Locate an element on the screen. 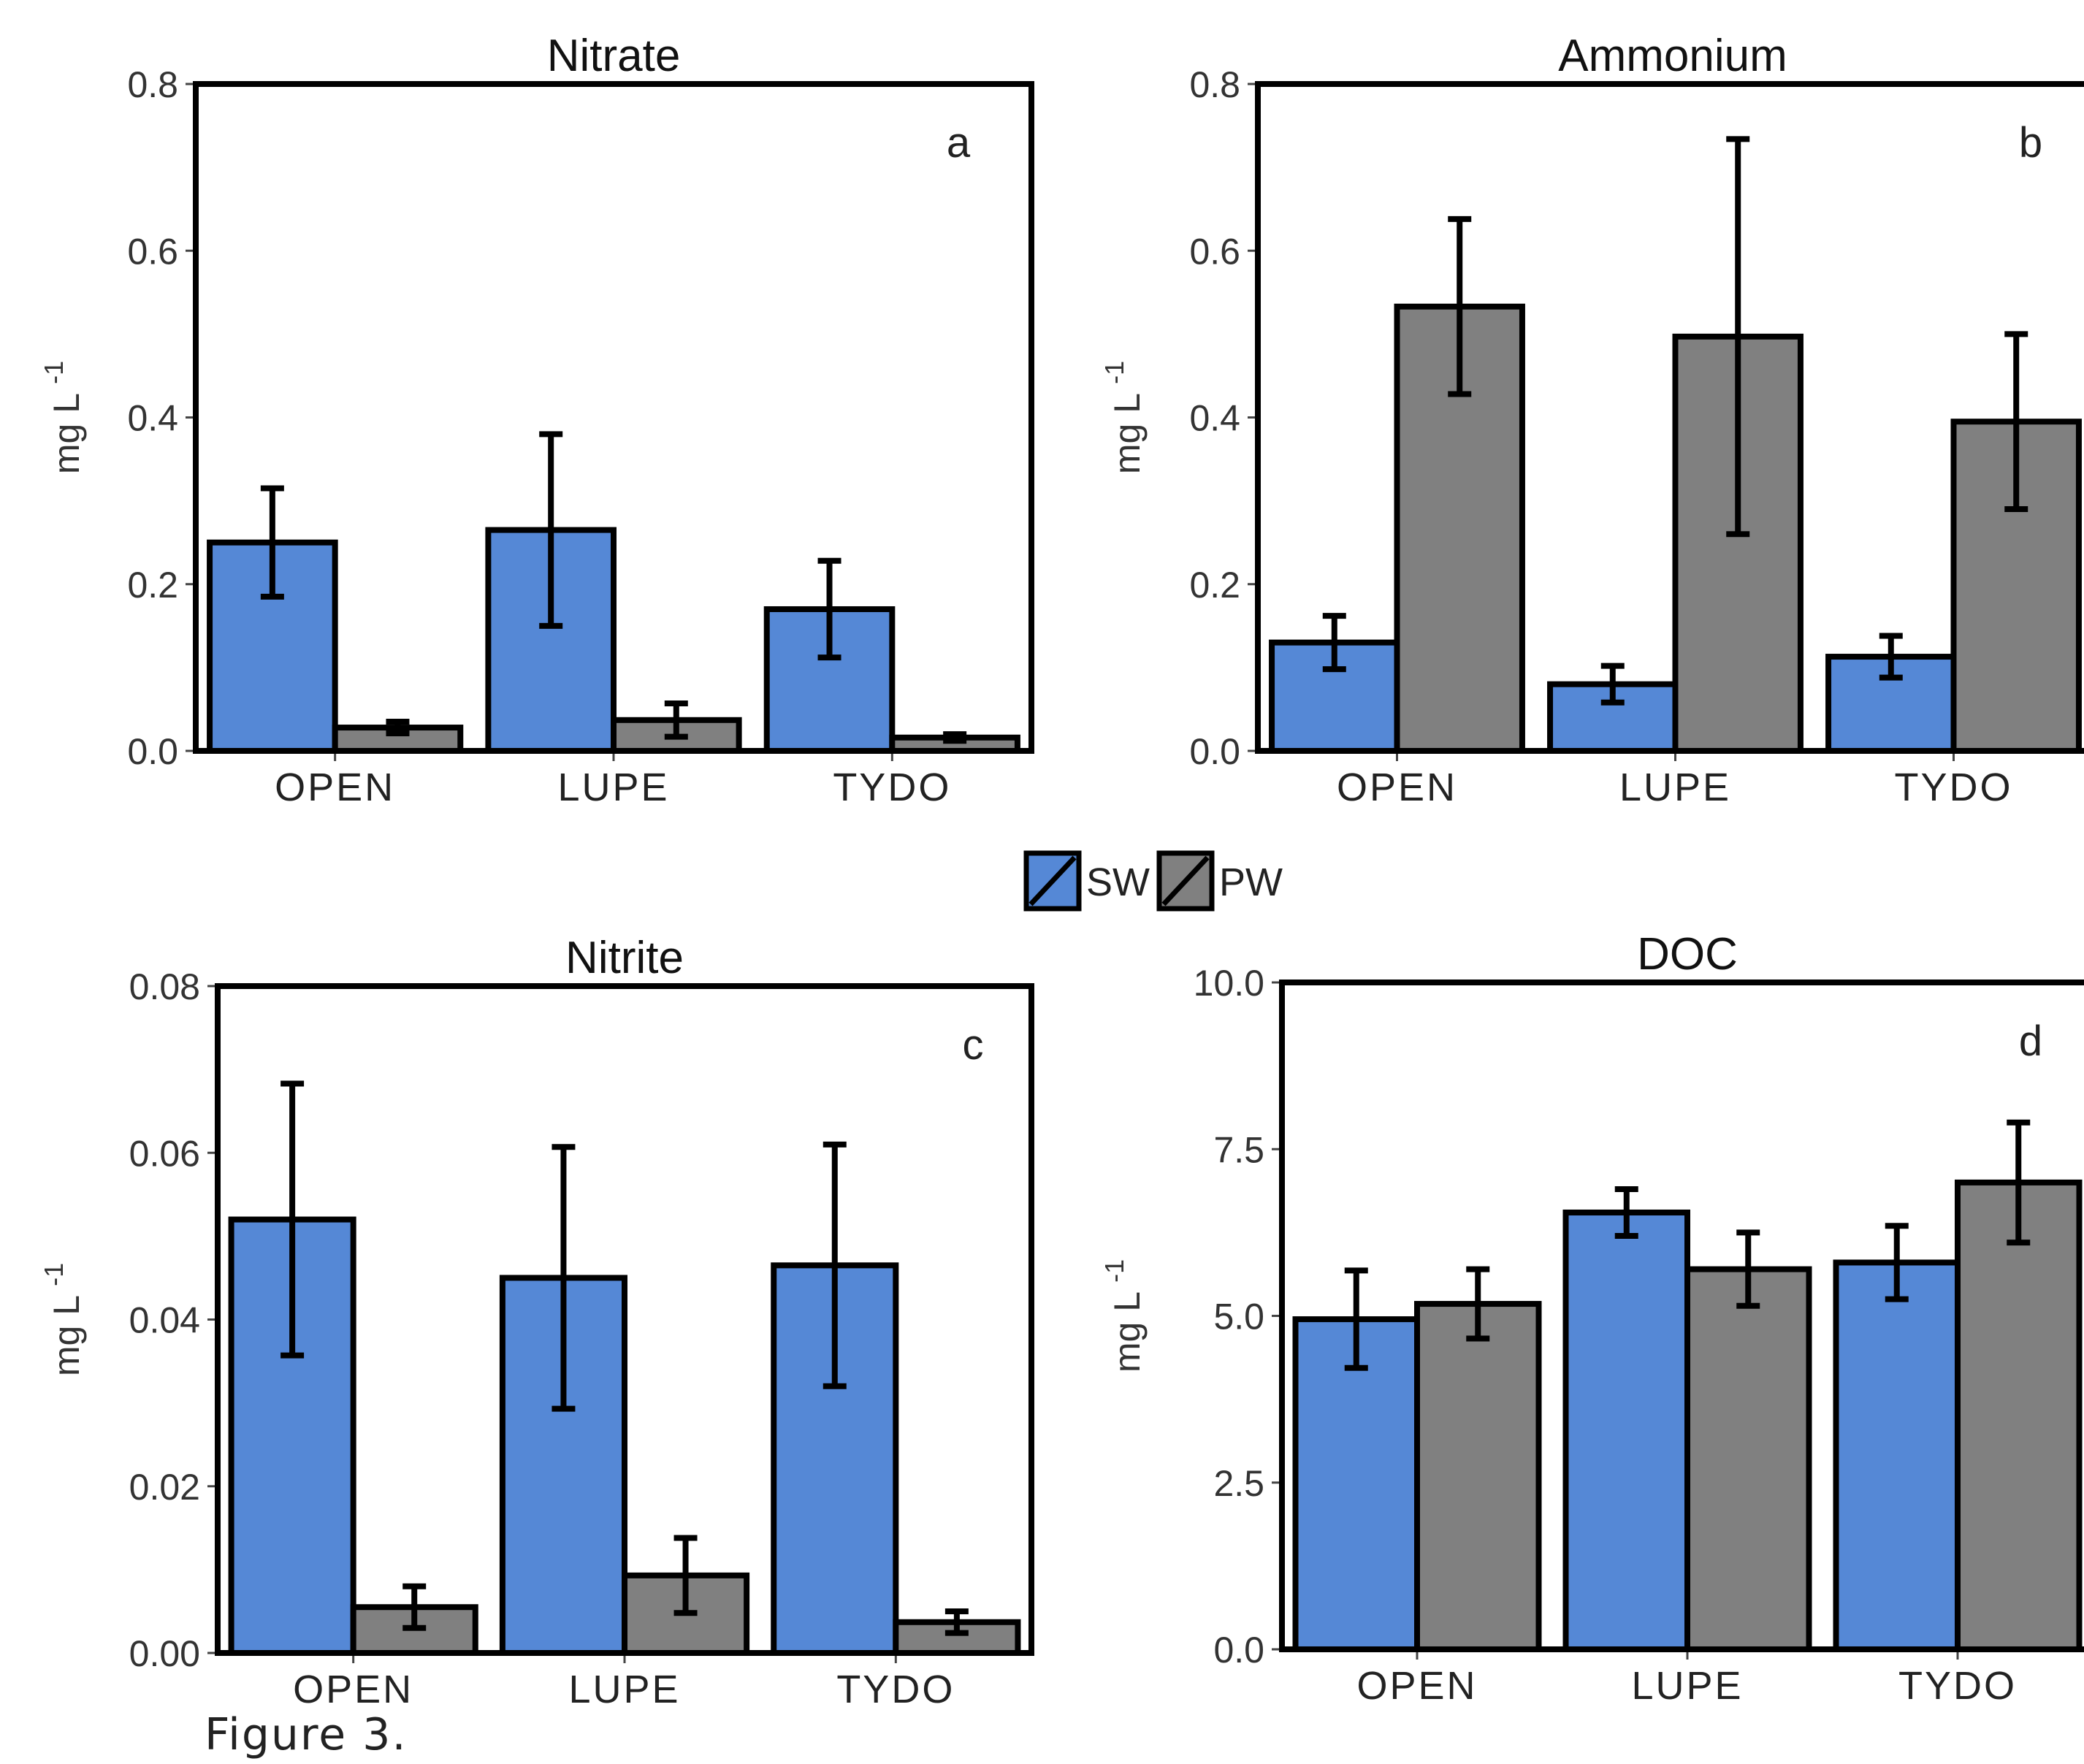 The width and height of the screenshot is (2084, 1764). y-tick-label: 0.02 is located at coordinates (164, 1487).